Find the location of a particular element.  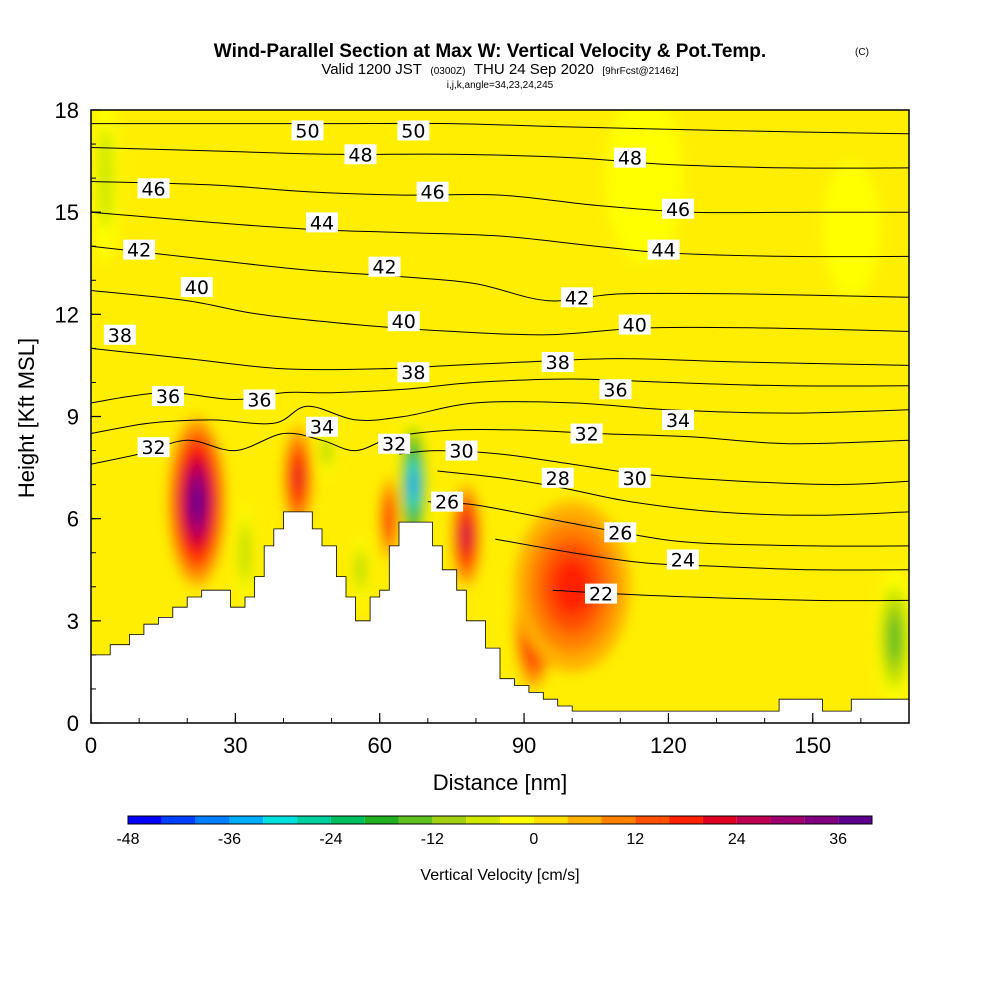

colorbar-label: Vertical Velocity [cm/s] is located at coordinates (499, 875).